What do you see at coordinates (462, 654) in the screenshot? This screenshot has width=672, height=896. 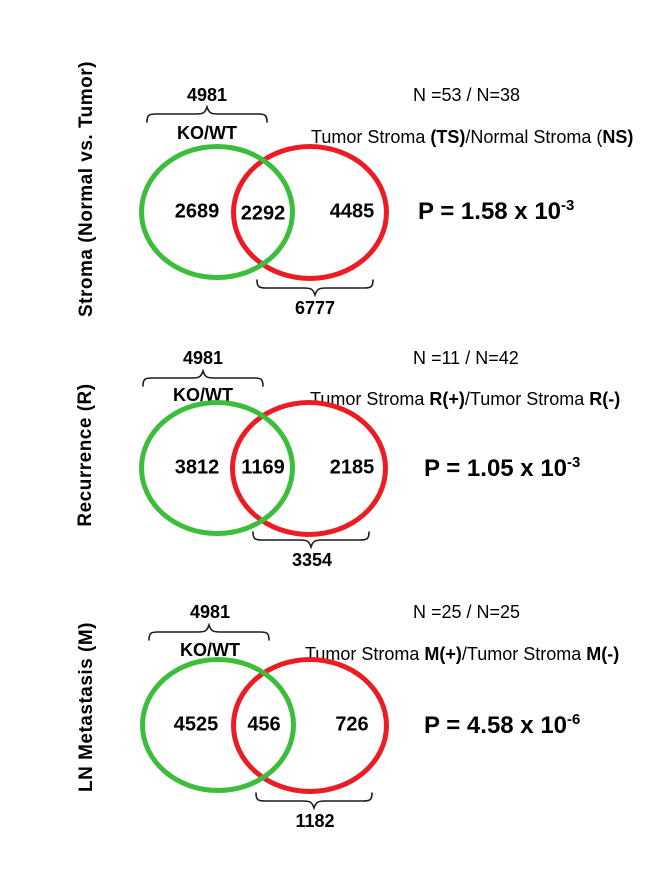 I see `red-set-label: Tumor Stroma M(+)/Tumor Stroma M(-)` at bounding box center [462, 654].